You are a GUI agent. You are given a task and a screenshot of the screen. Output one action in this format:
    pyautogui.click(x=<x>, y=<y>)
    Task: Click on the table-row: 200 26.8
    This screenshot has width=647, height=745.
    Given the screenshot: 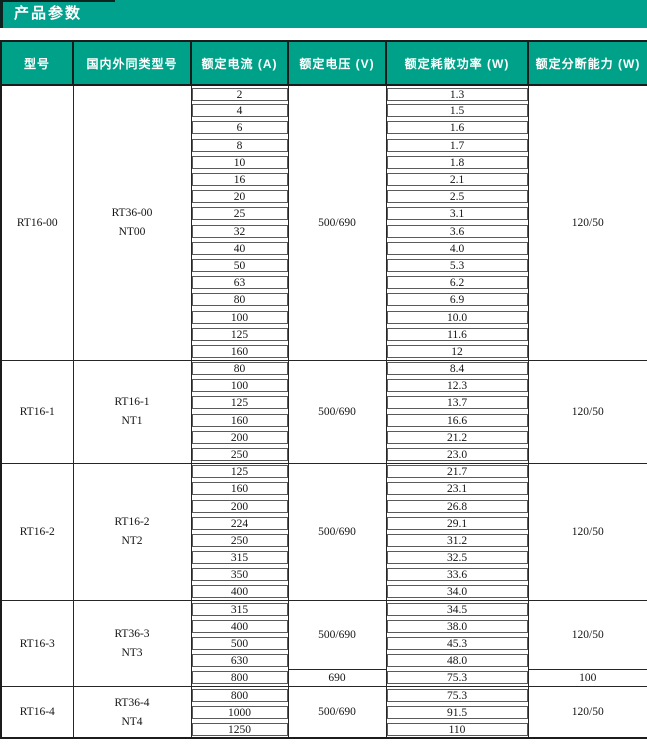 What is the action you would take?
    pyautogui.click(x=324, y=506)
    